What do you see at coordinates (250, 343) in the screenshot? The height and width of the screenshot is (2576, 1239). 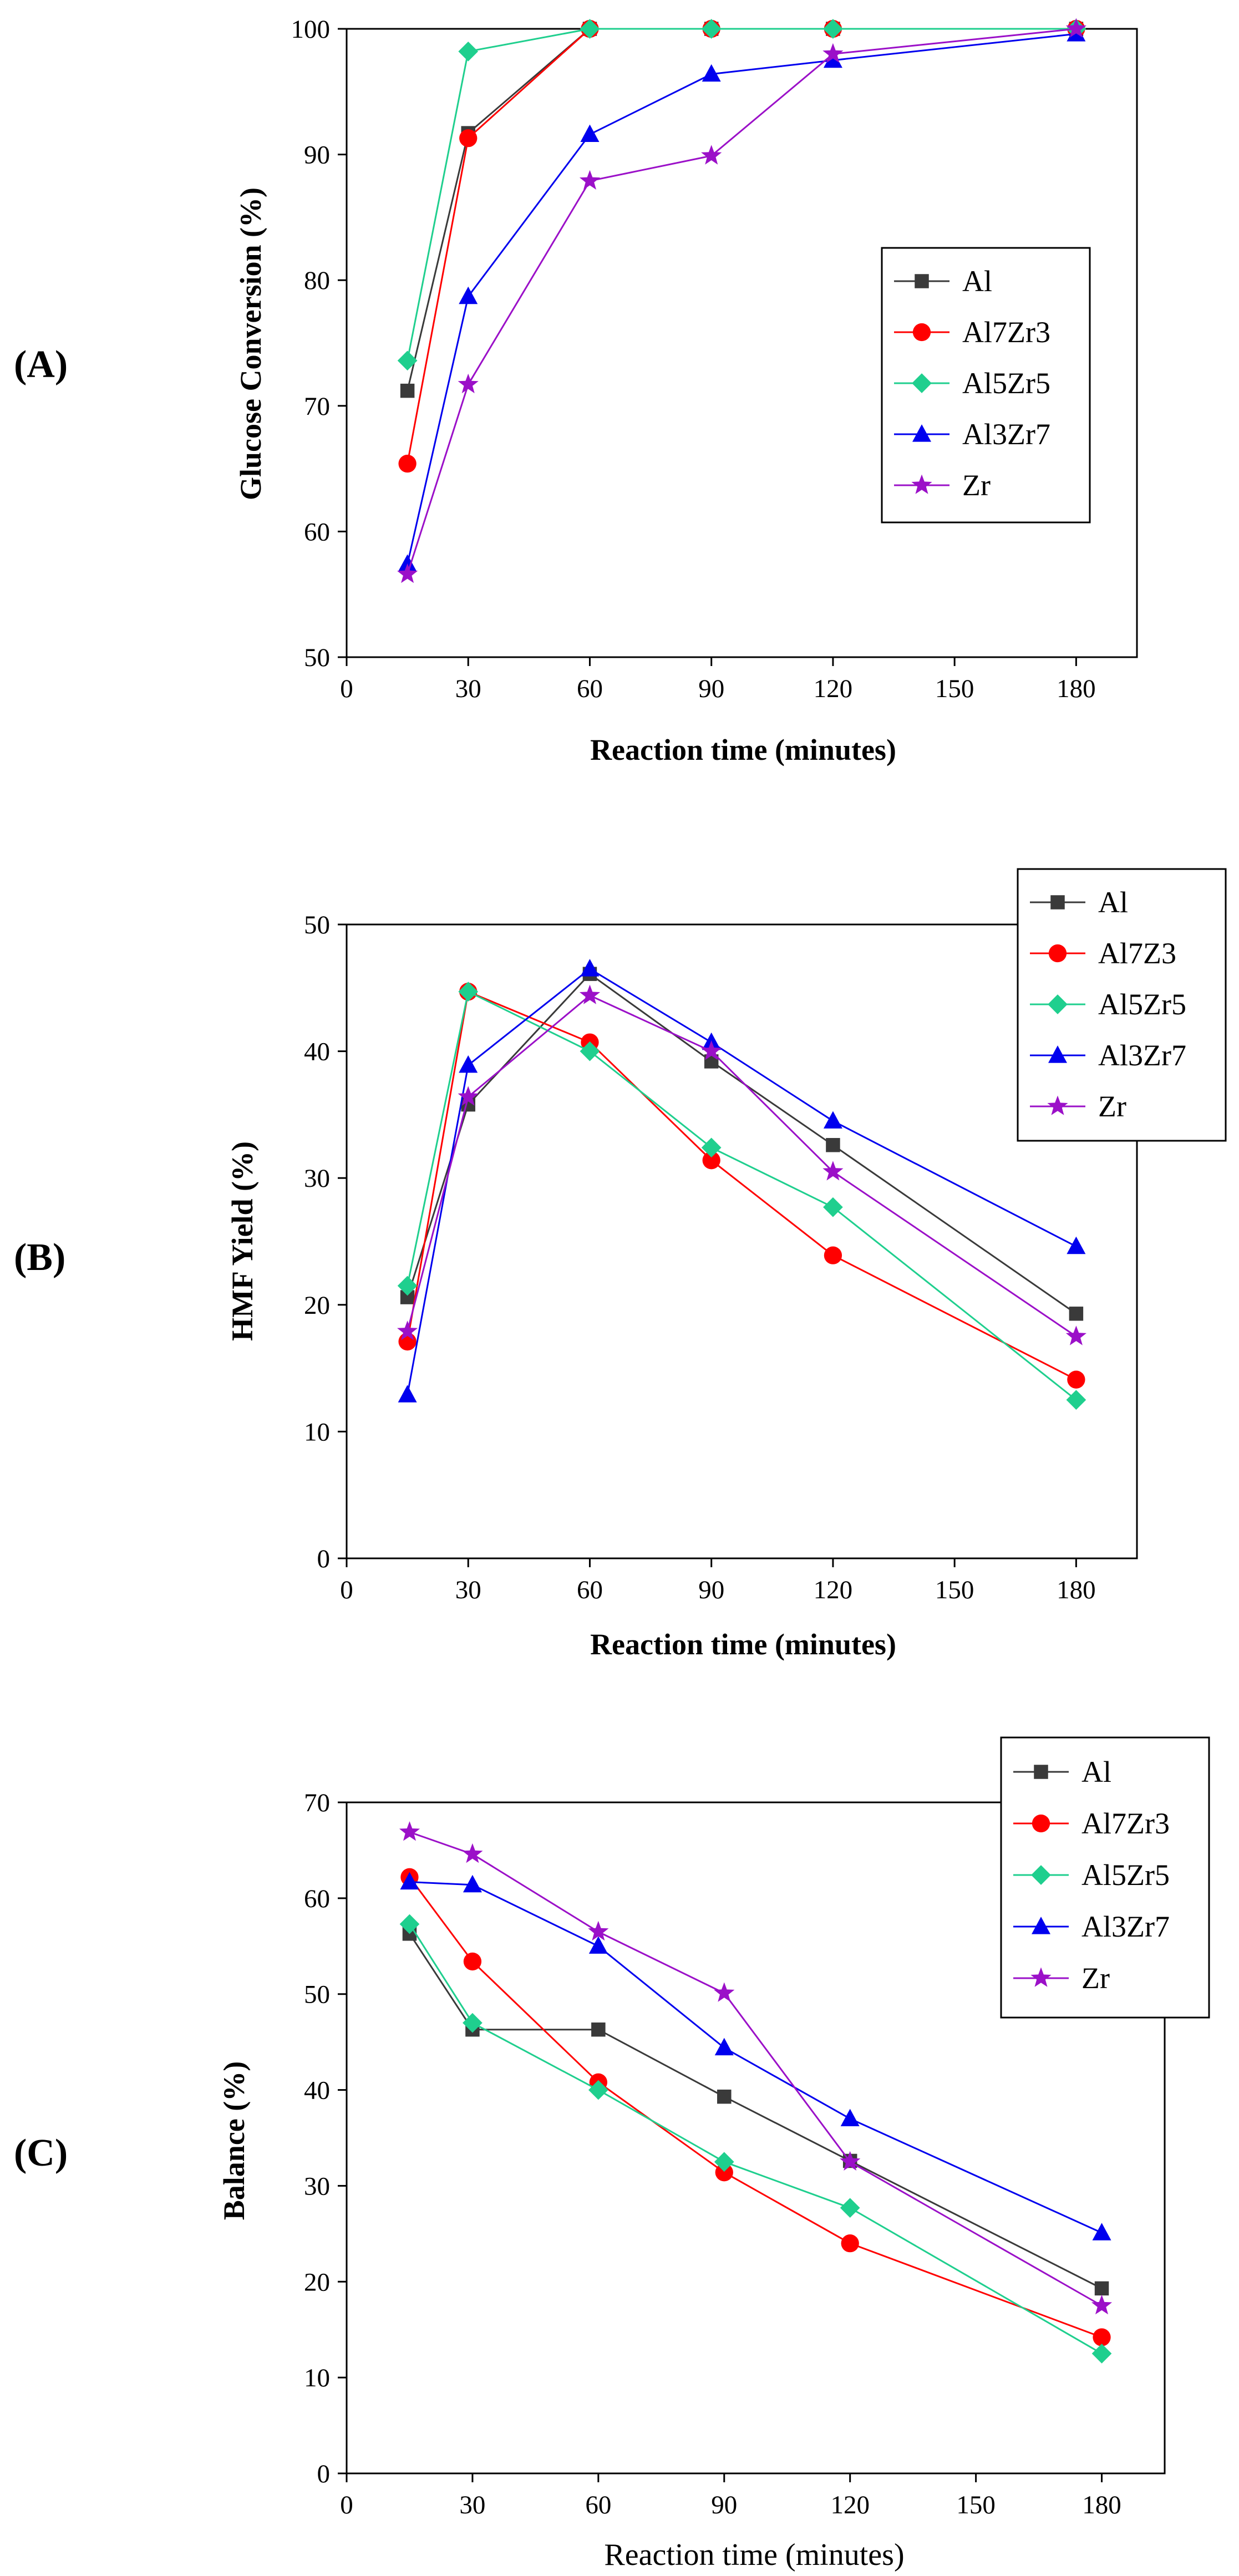 I see `y-axis-title: Glucose Conversion (%)` at bounding box center [250, 343].